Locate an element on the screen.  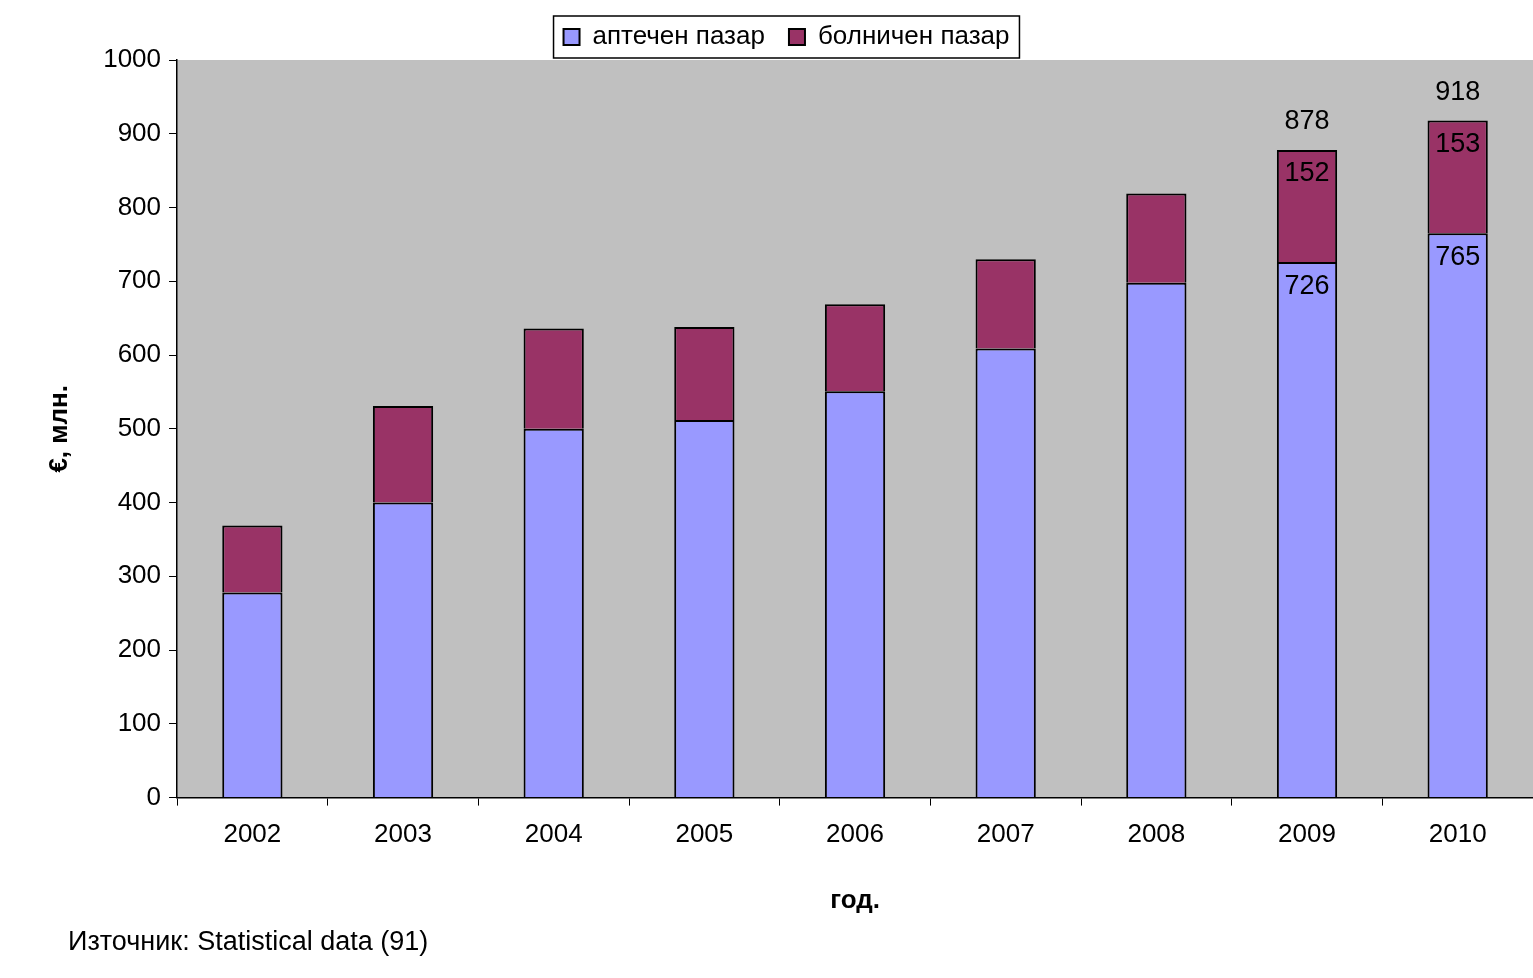
x-tick-label: 2006 is located at coordinates (855, 833).